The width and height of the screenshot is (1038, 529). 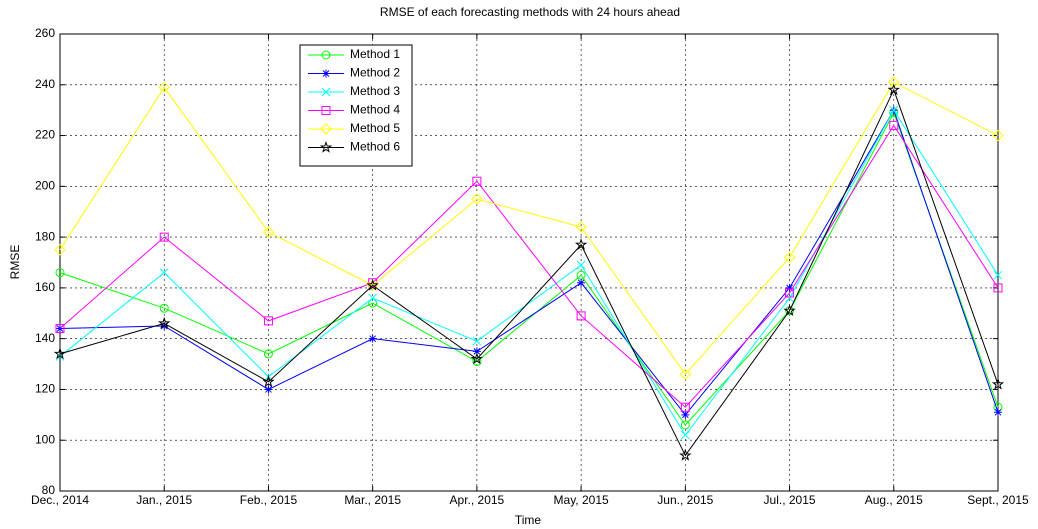 What do you see at coordinates (45, 135) in the screenshot?
I see `y-tick-label: 220` at bounding box center [45, 135].